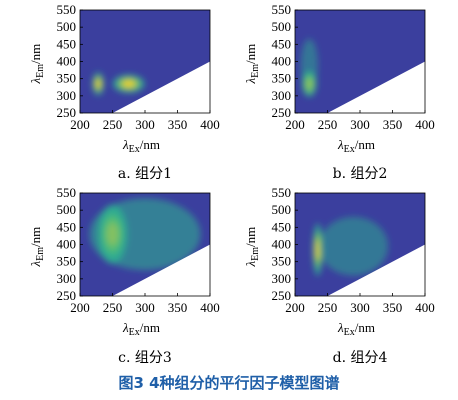 This screenshot has height=400, width=458. I want to click on panel-b-caption: b. 组分2, so click(360, 174).